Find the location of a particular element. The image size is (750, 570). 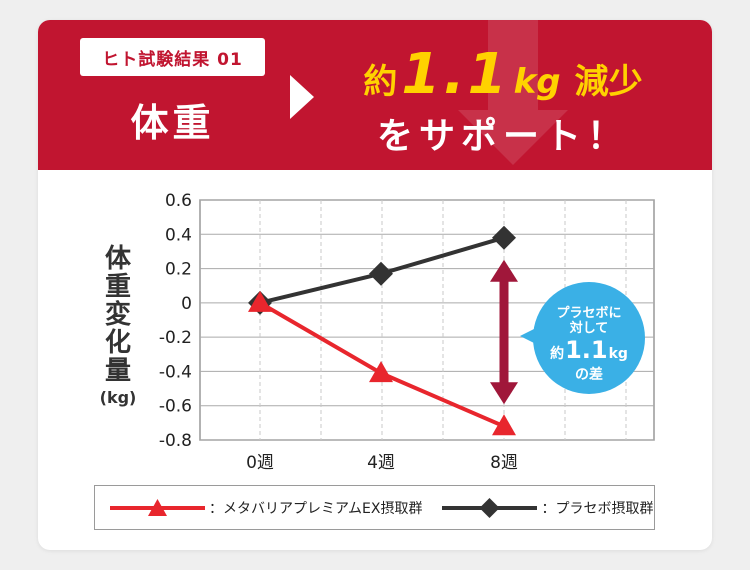

bubble-suffix: の差 is located at coordinates (589, 375).